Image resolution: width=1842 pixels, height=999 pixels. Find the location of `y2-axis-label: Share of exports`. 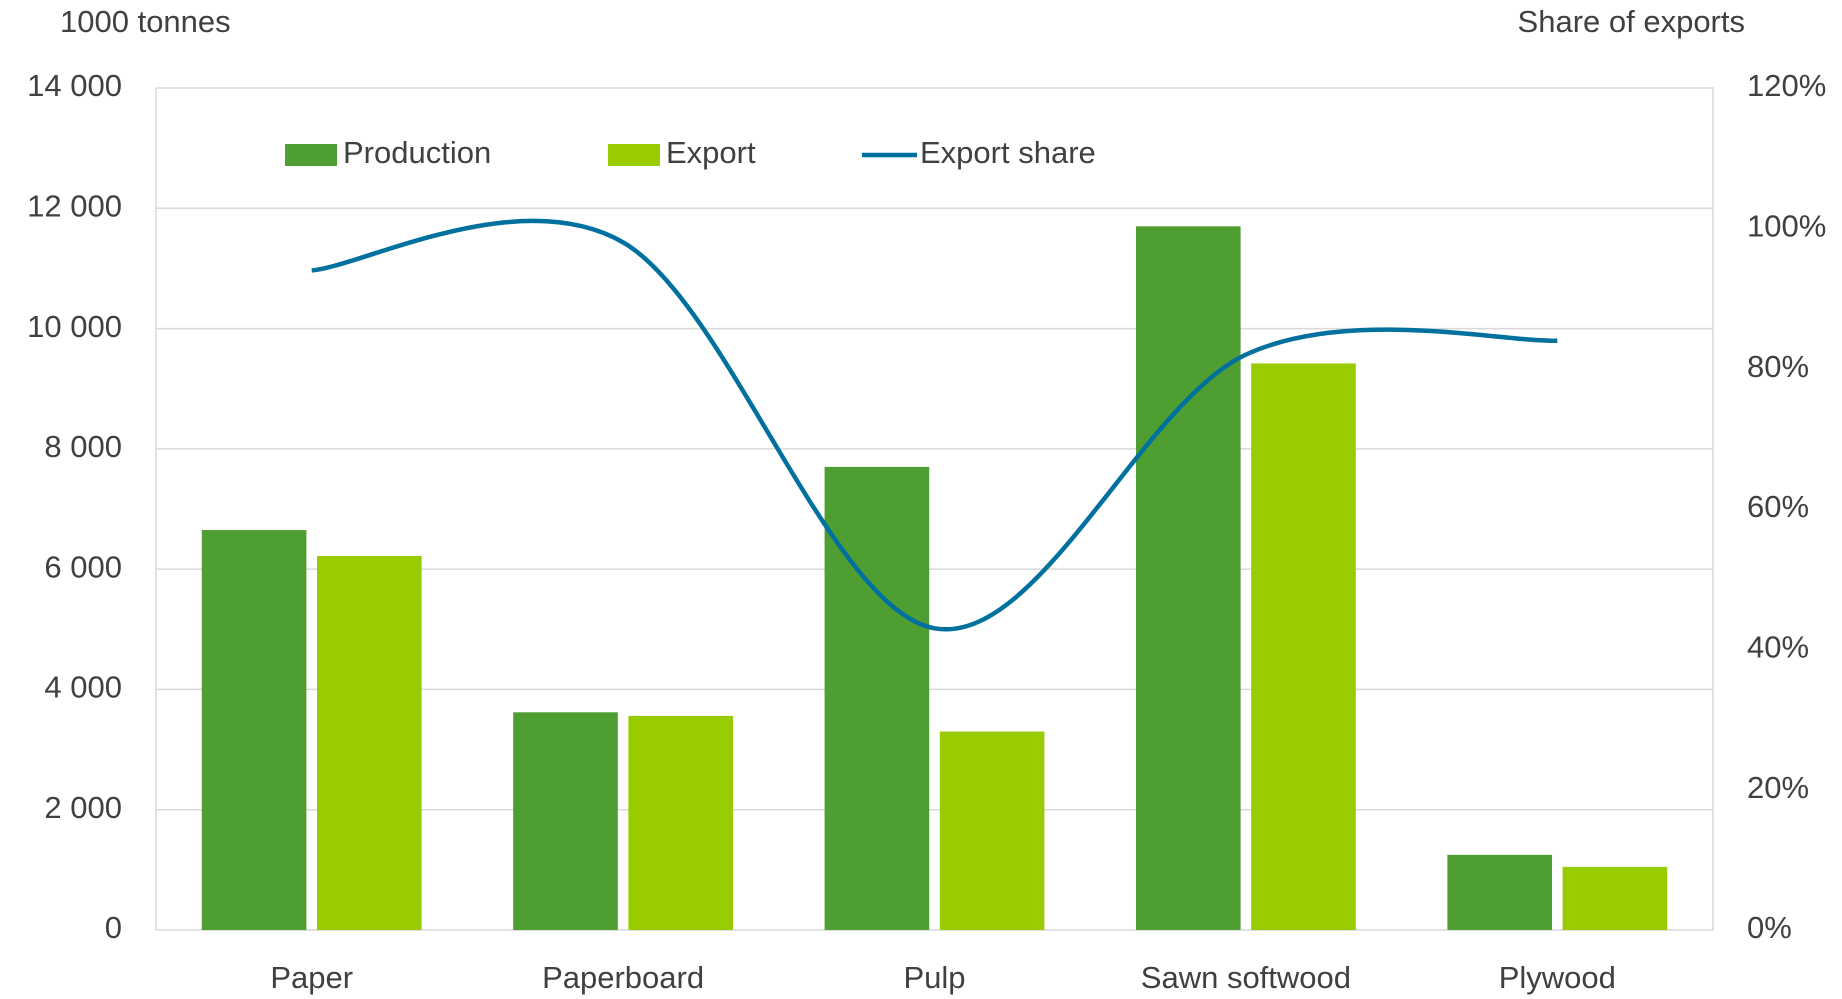

y2-axis-label: Share of exports is located at coordinates (1631, 21).